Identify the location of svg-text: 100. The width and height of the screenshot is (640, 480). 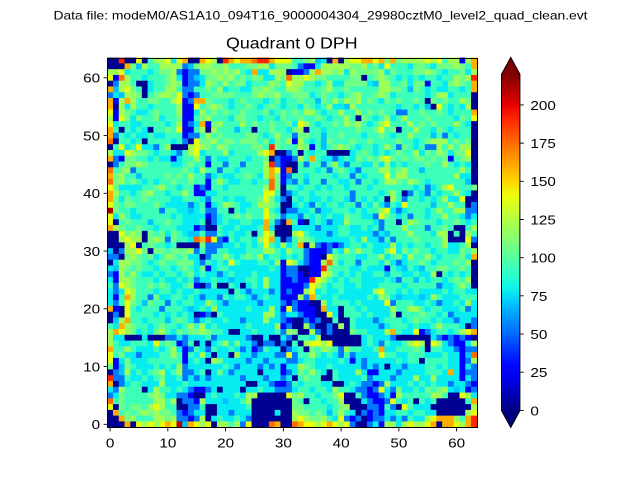
(542, 258).